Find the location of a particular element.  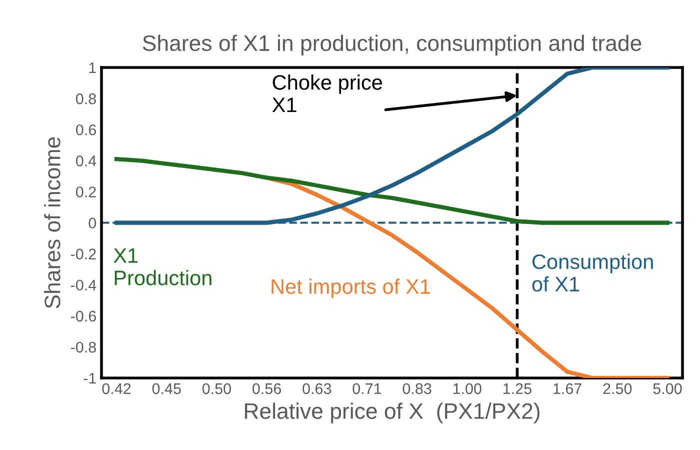

y-tick-label: -1 is located at coordinates (90, 378).